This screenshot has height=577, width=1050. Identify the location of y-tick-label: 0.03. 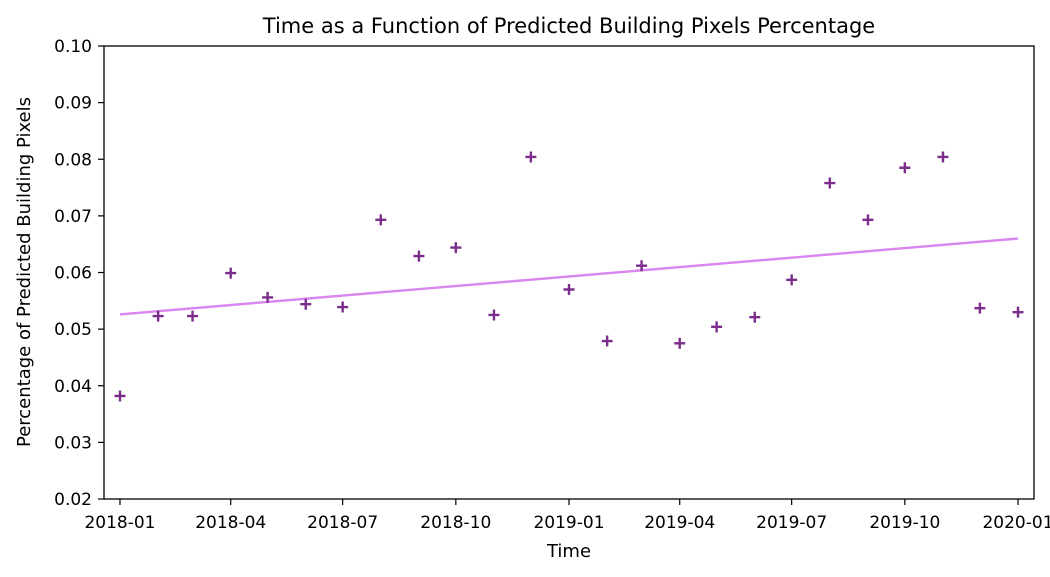
(73, 443).